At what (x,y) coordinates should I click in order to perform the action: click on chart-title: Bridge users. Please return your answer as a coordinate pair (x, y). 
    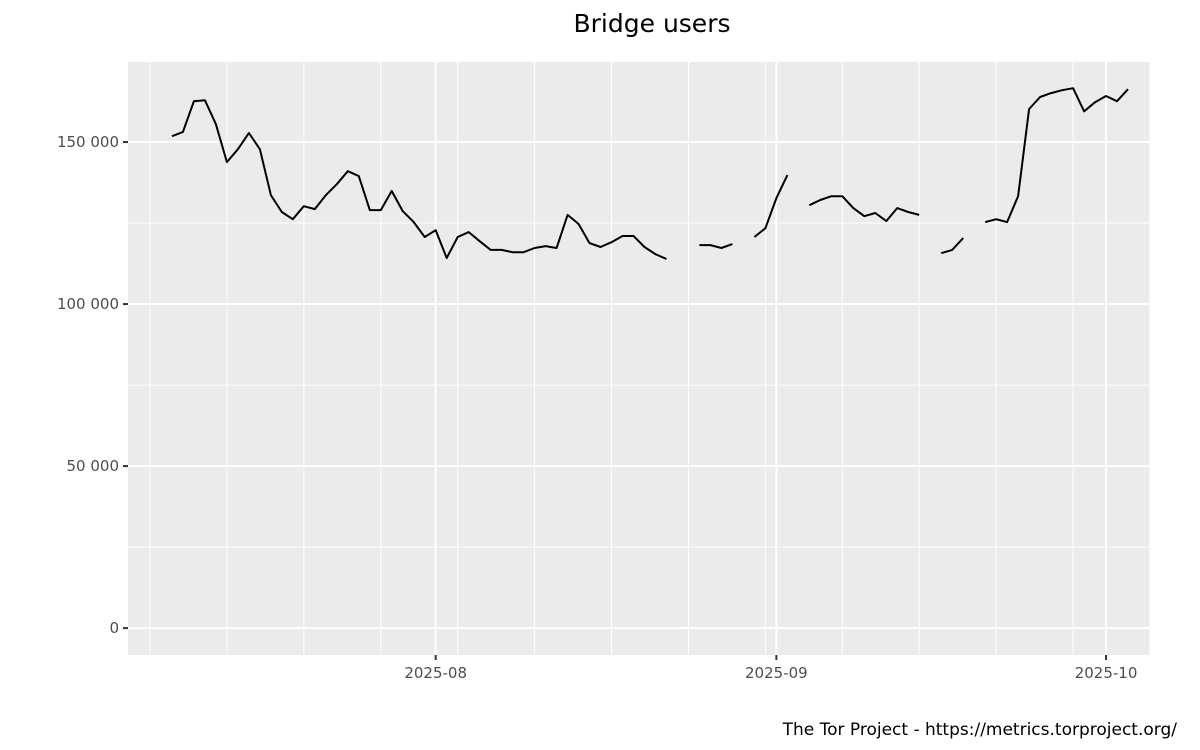
    Looking at the image, I should click on (652, 23).